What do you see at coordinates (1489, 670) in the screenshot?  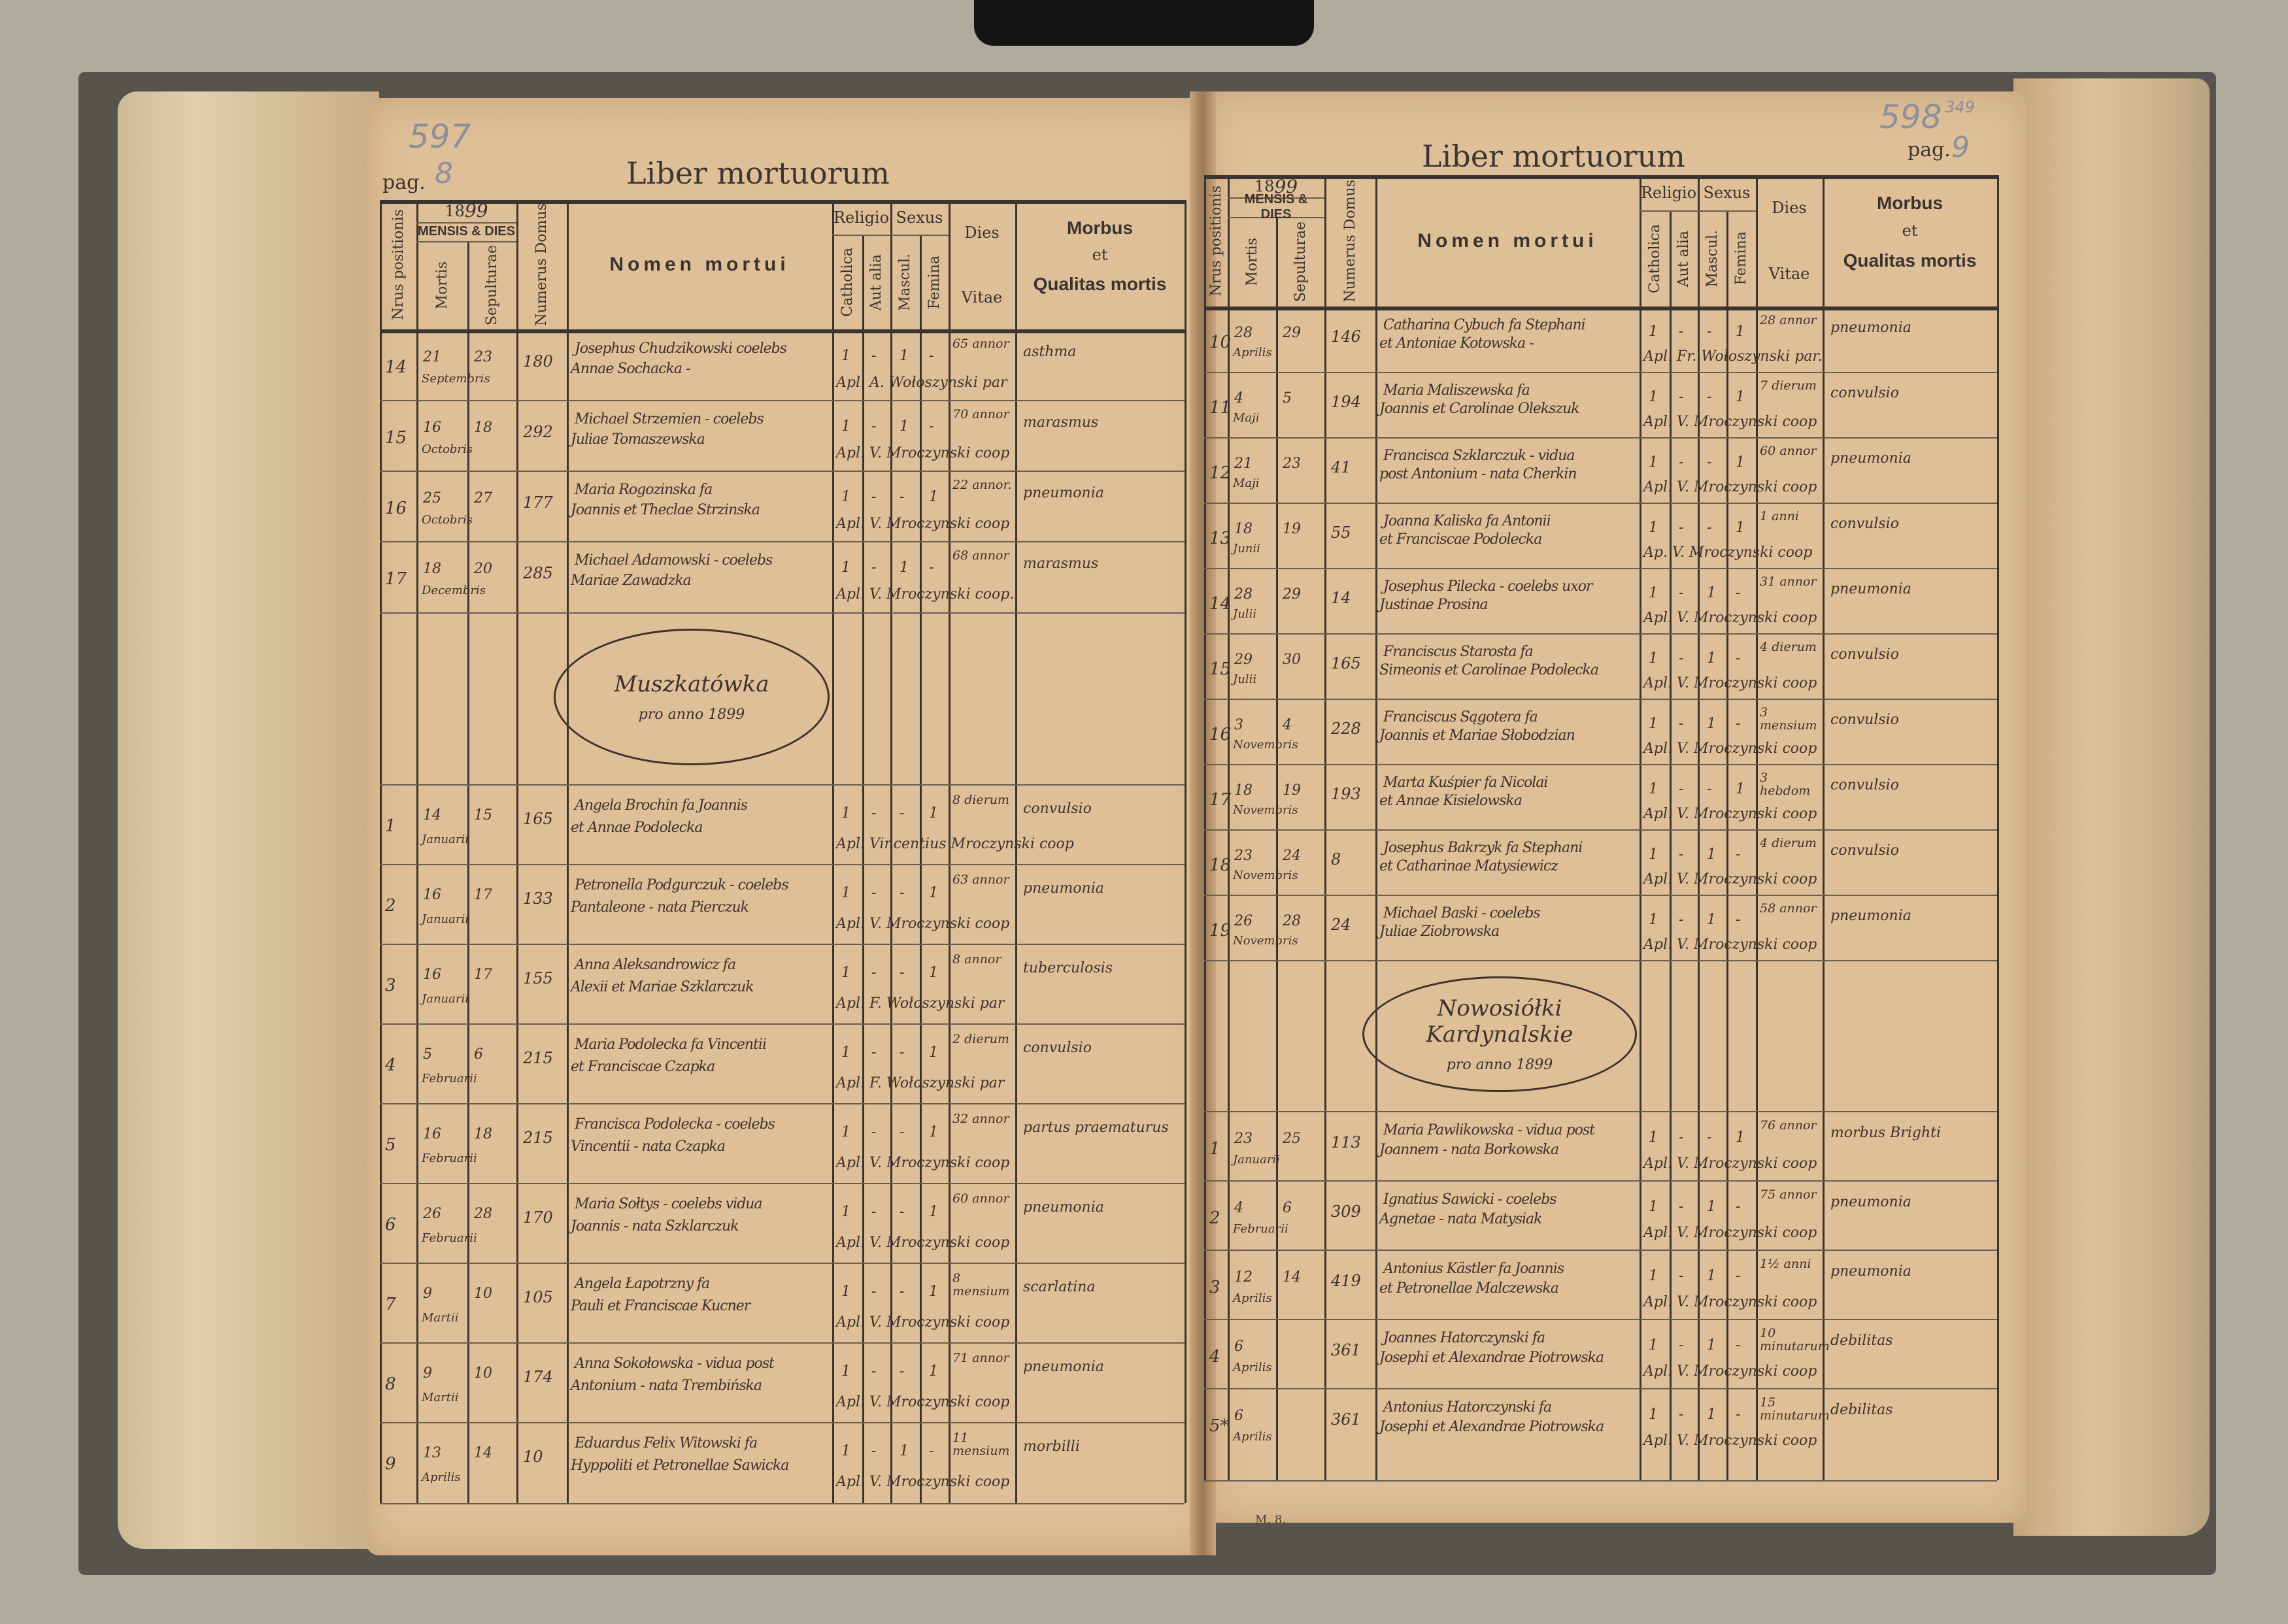 I see `cell-nomen-line2: Simeonis et Carolinae Podolecka` at bounding box center [1489, 670].